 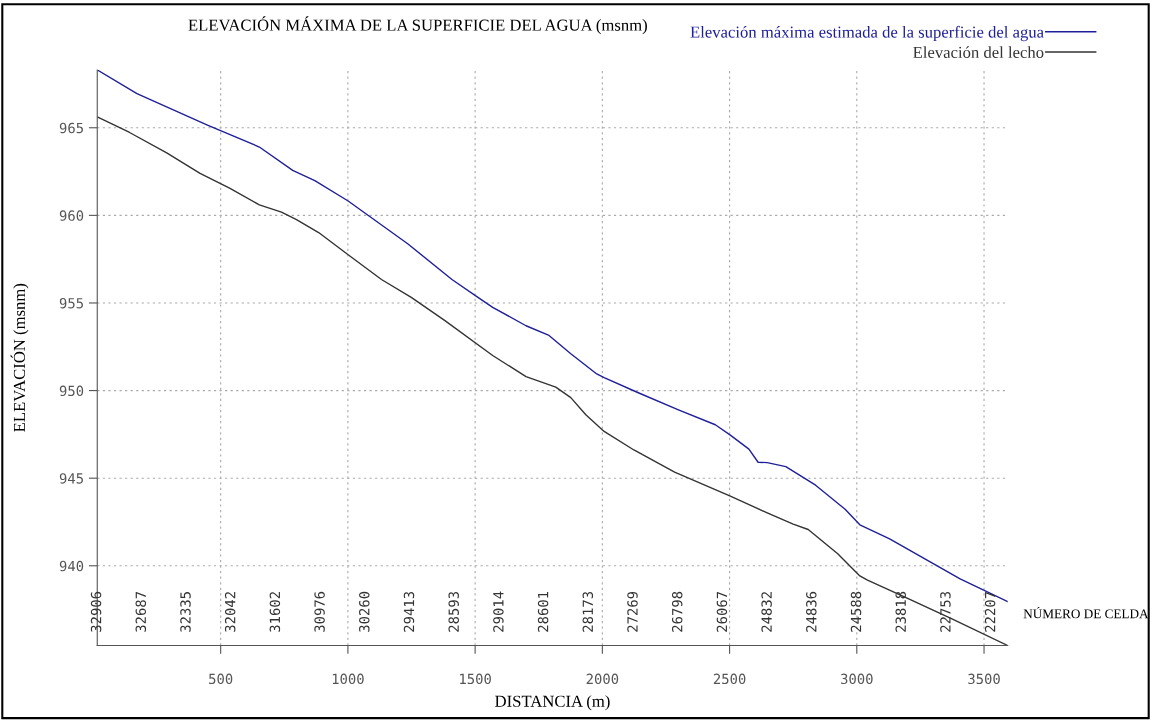 I want to click on annotation: 22753, so click(x=945, y=611).